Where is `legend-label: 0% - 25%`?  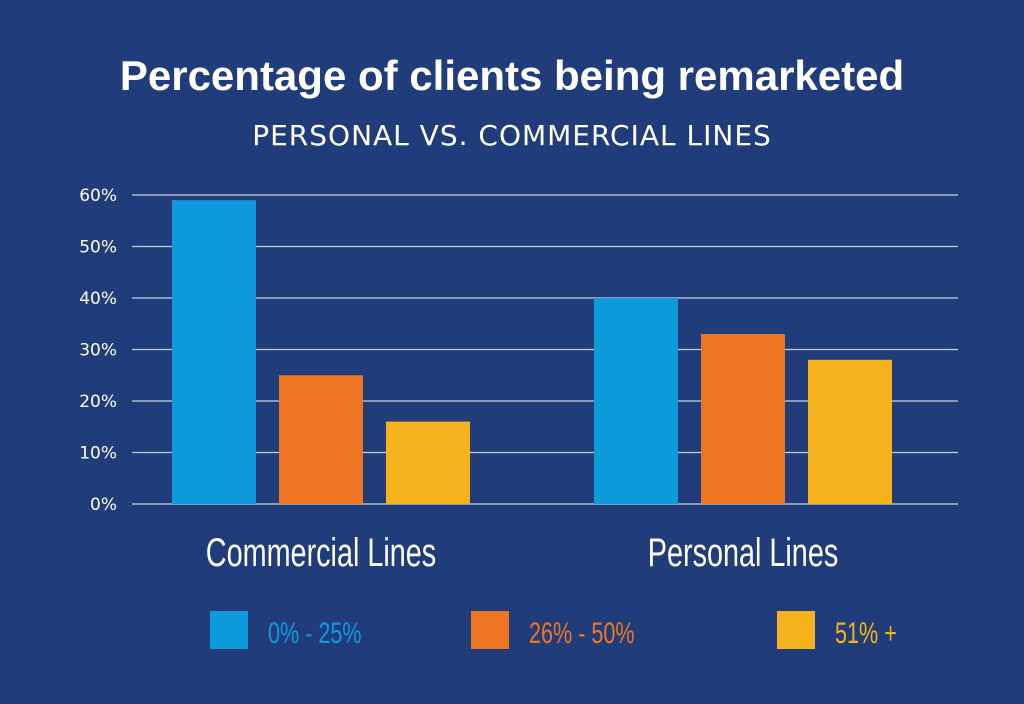 legend-label: 0% - 25% is located at coordinates (315, 632).